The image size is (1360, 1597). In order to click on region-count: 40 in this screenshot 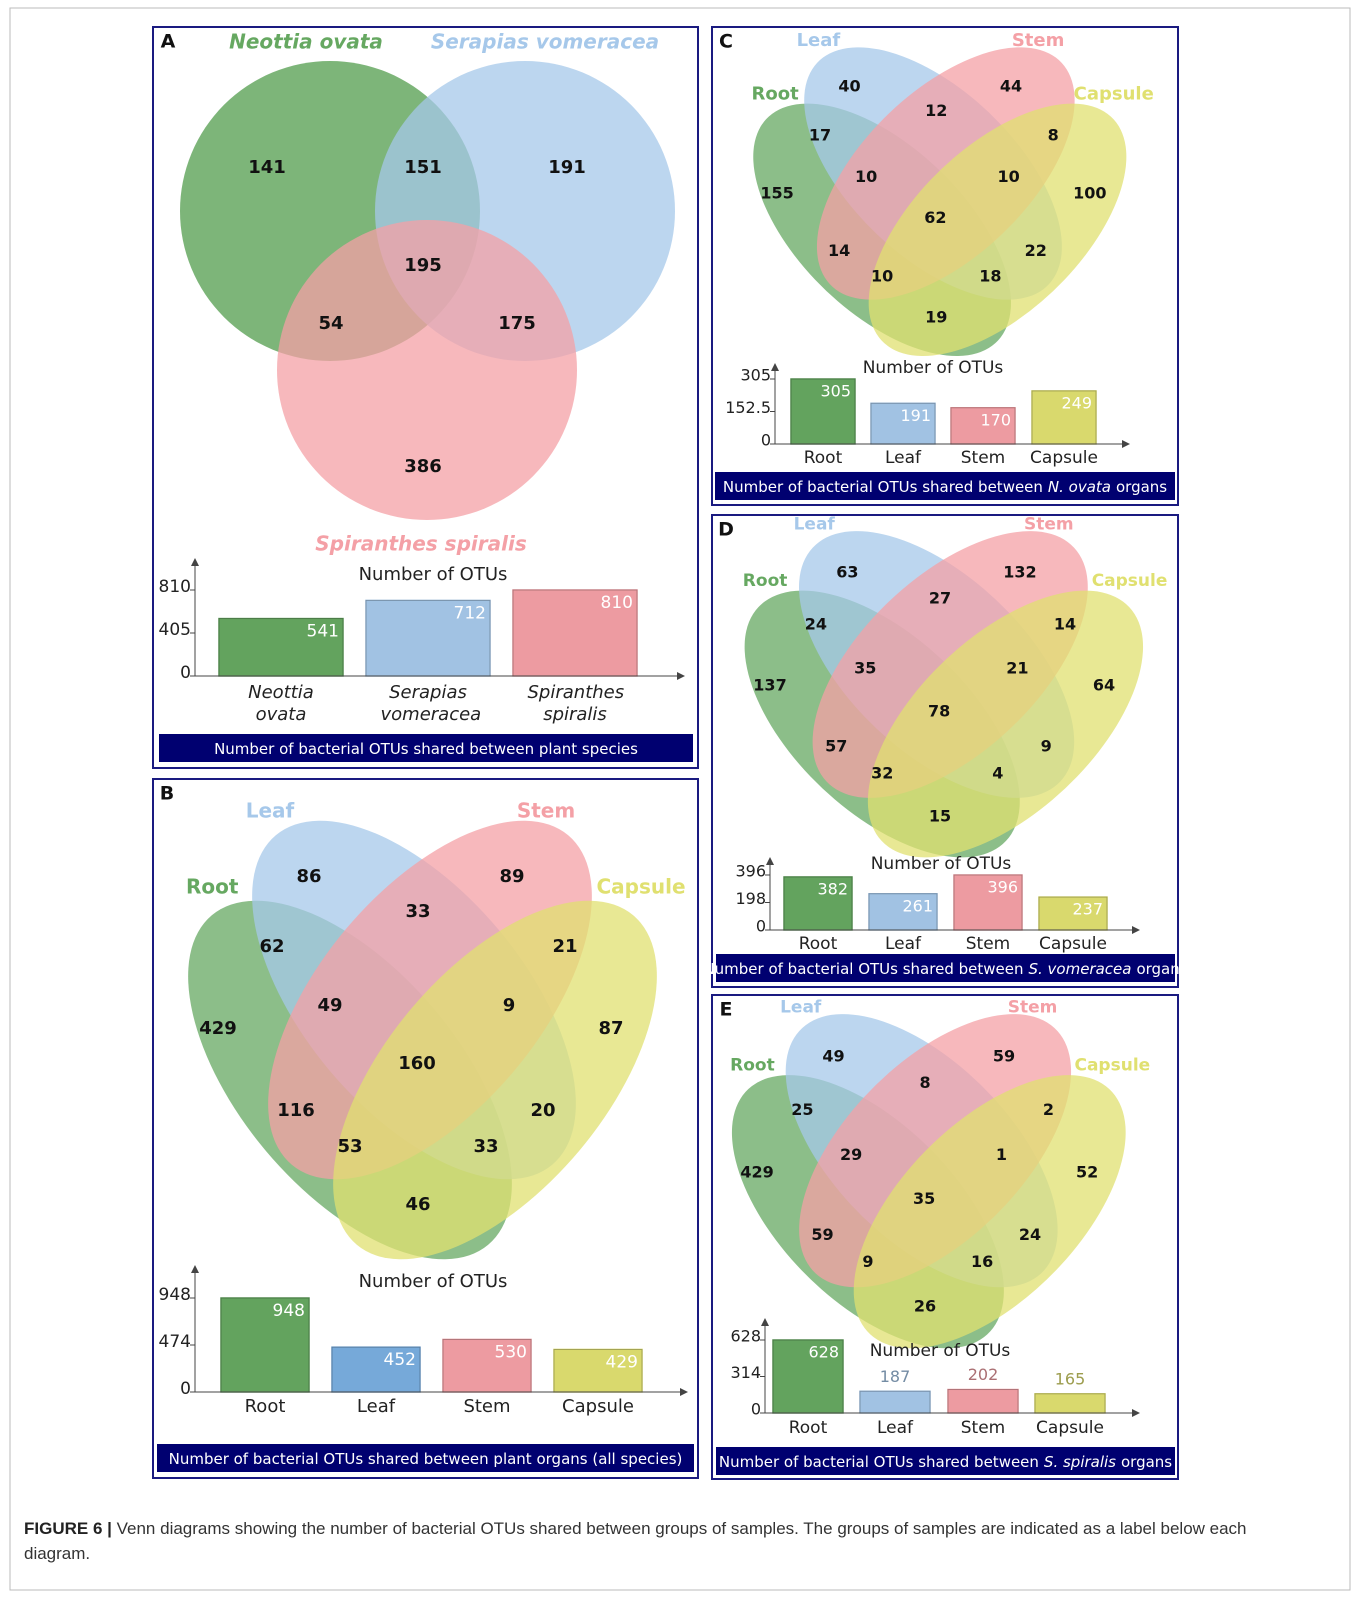, I will do `click(849, 85)`.